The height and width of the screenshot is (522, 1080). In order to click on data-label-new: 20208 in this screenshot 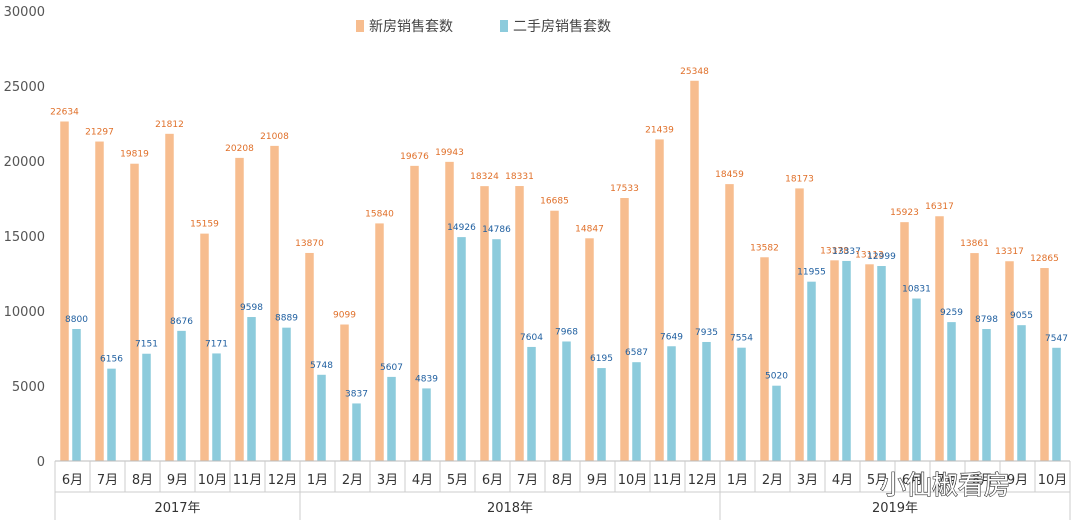, I will do `click(239, 149)`.